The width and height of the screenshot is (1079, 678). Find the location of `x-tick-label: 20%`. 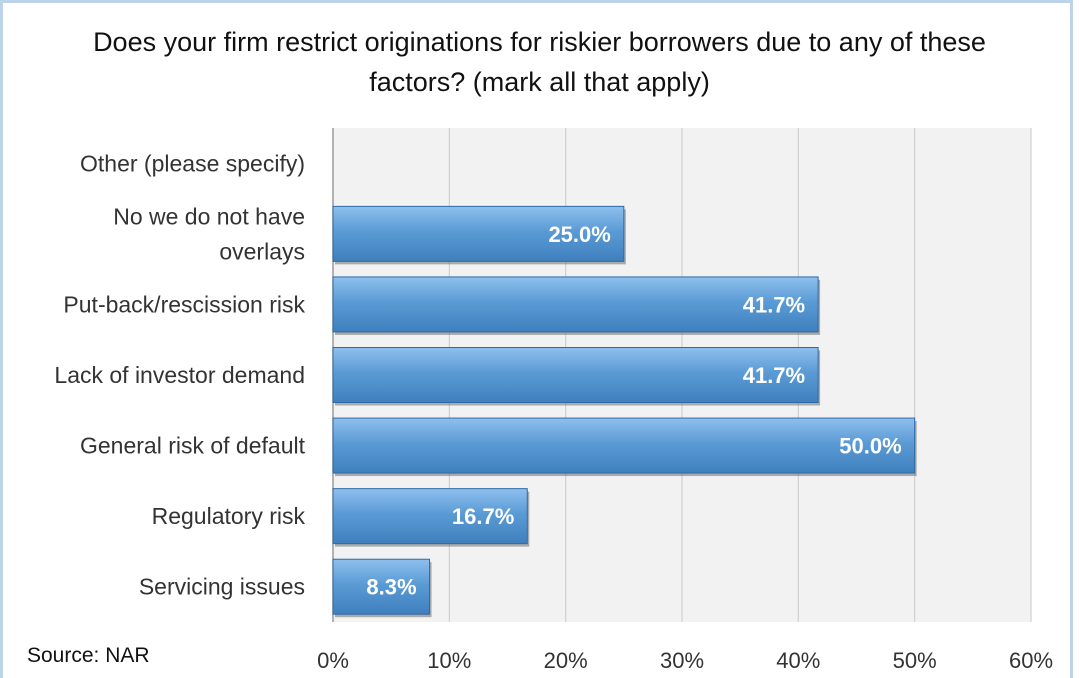

x-tick-label: 20% is located at coordinates (566, 660).